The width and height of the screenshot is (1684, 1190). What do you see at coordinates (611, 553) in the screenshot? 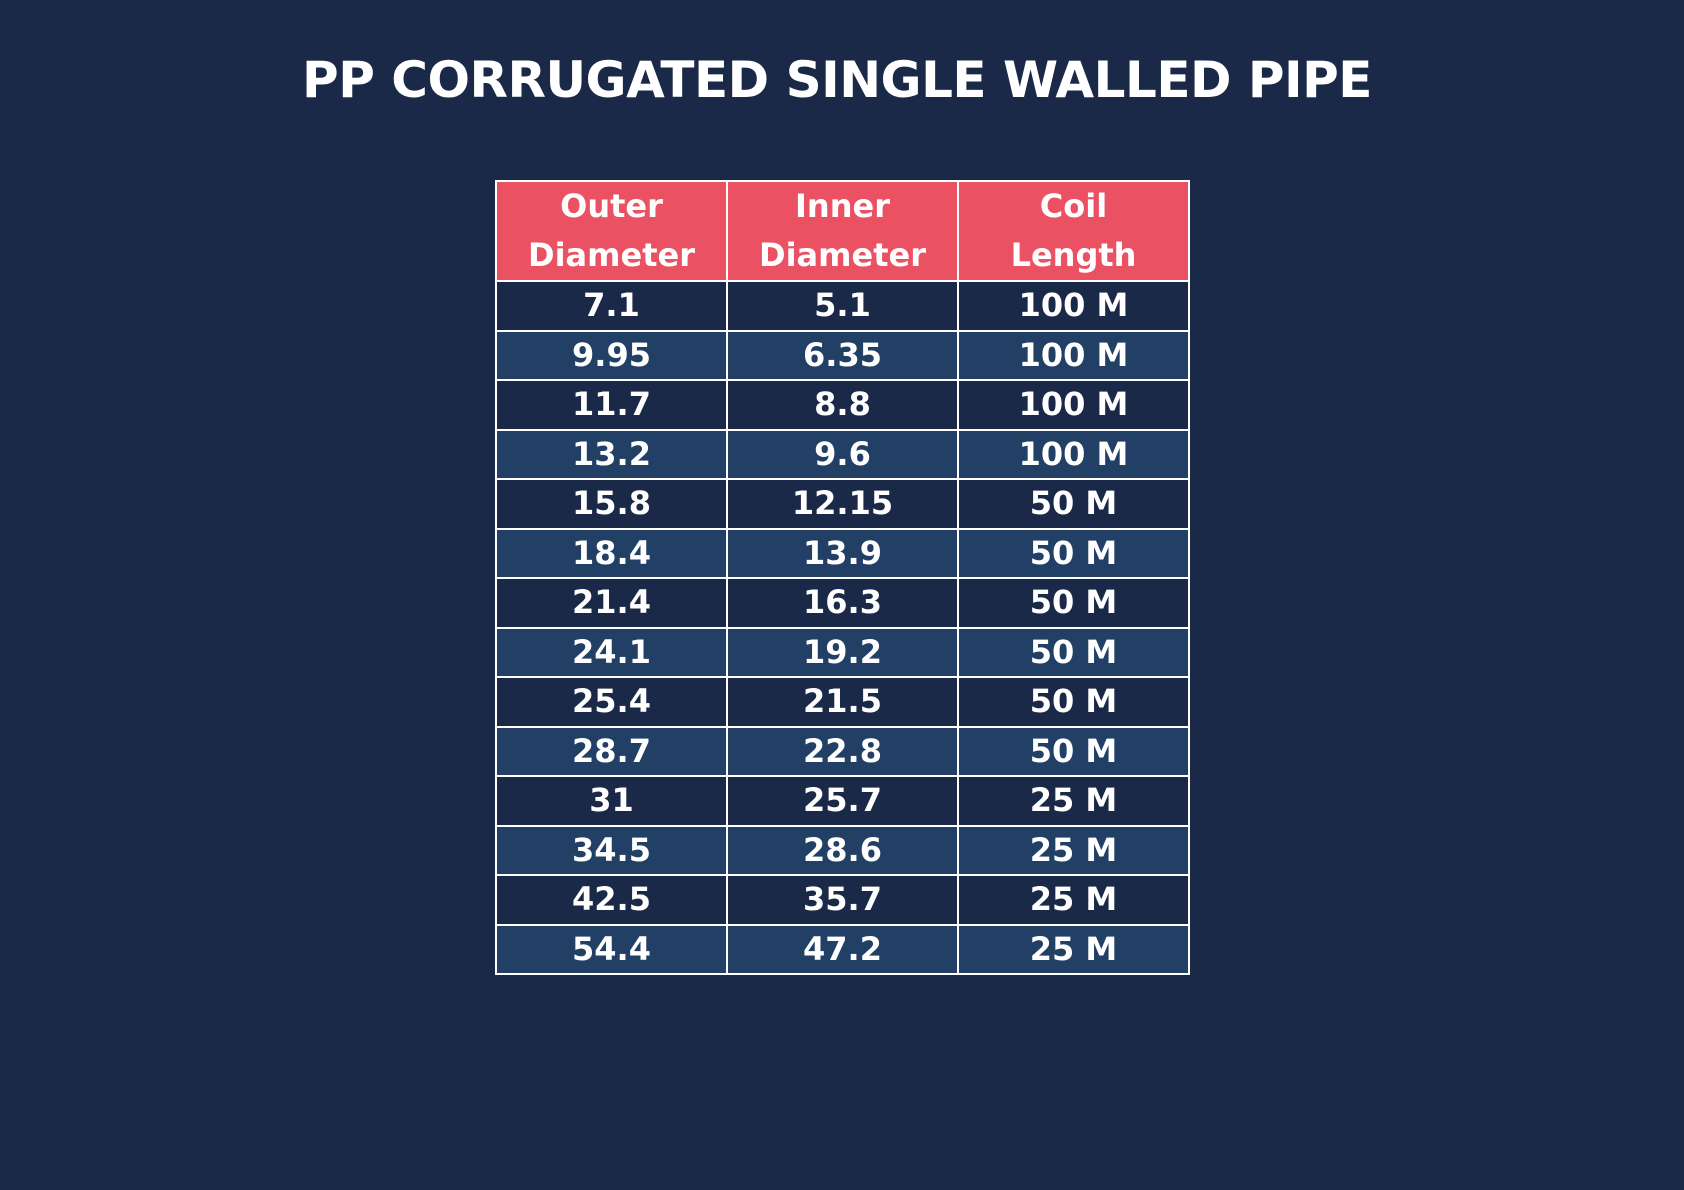
I see `outer-diameter-cell: 18.4` at bounding box center [611, 553].